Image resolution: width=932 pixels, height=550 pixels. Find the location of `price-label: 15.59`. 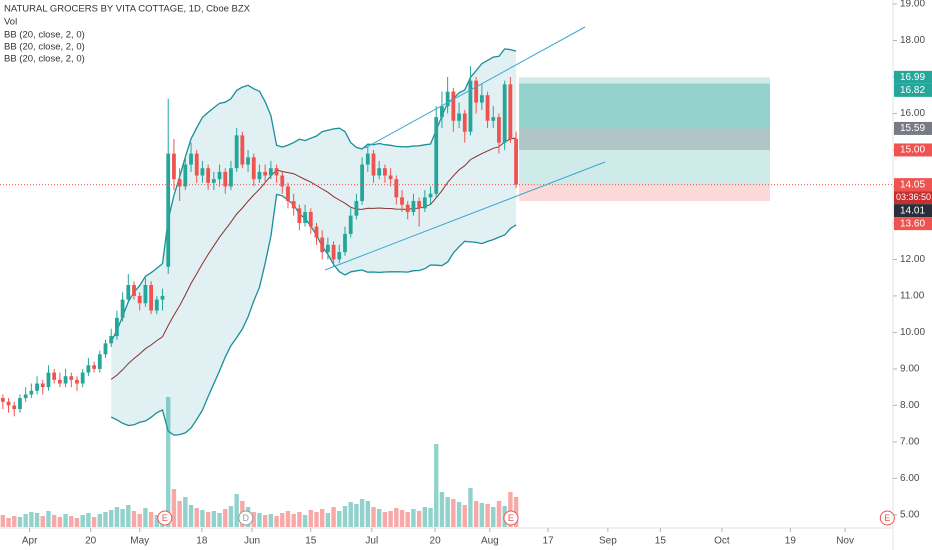

price-label: 15.59 is located at coordinates (912, 128).